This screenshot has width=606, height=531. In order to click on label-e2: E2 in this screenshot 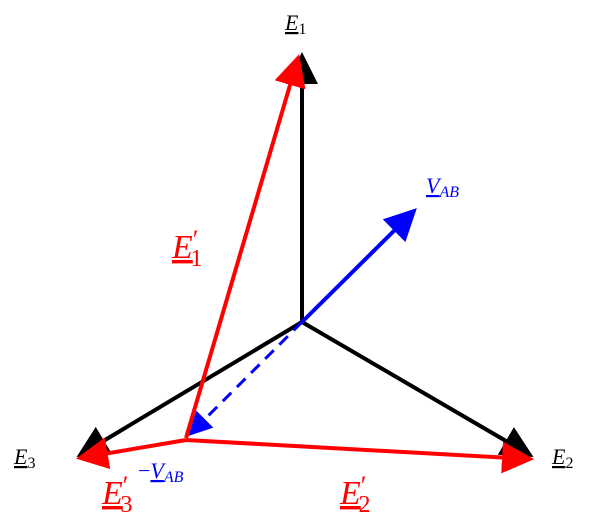, I will do `click(562, 458)`.